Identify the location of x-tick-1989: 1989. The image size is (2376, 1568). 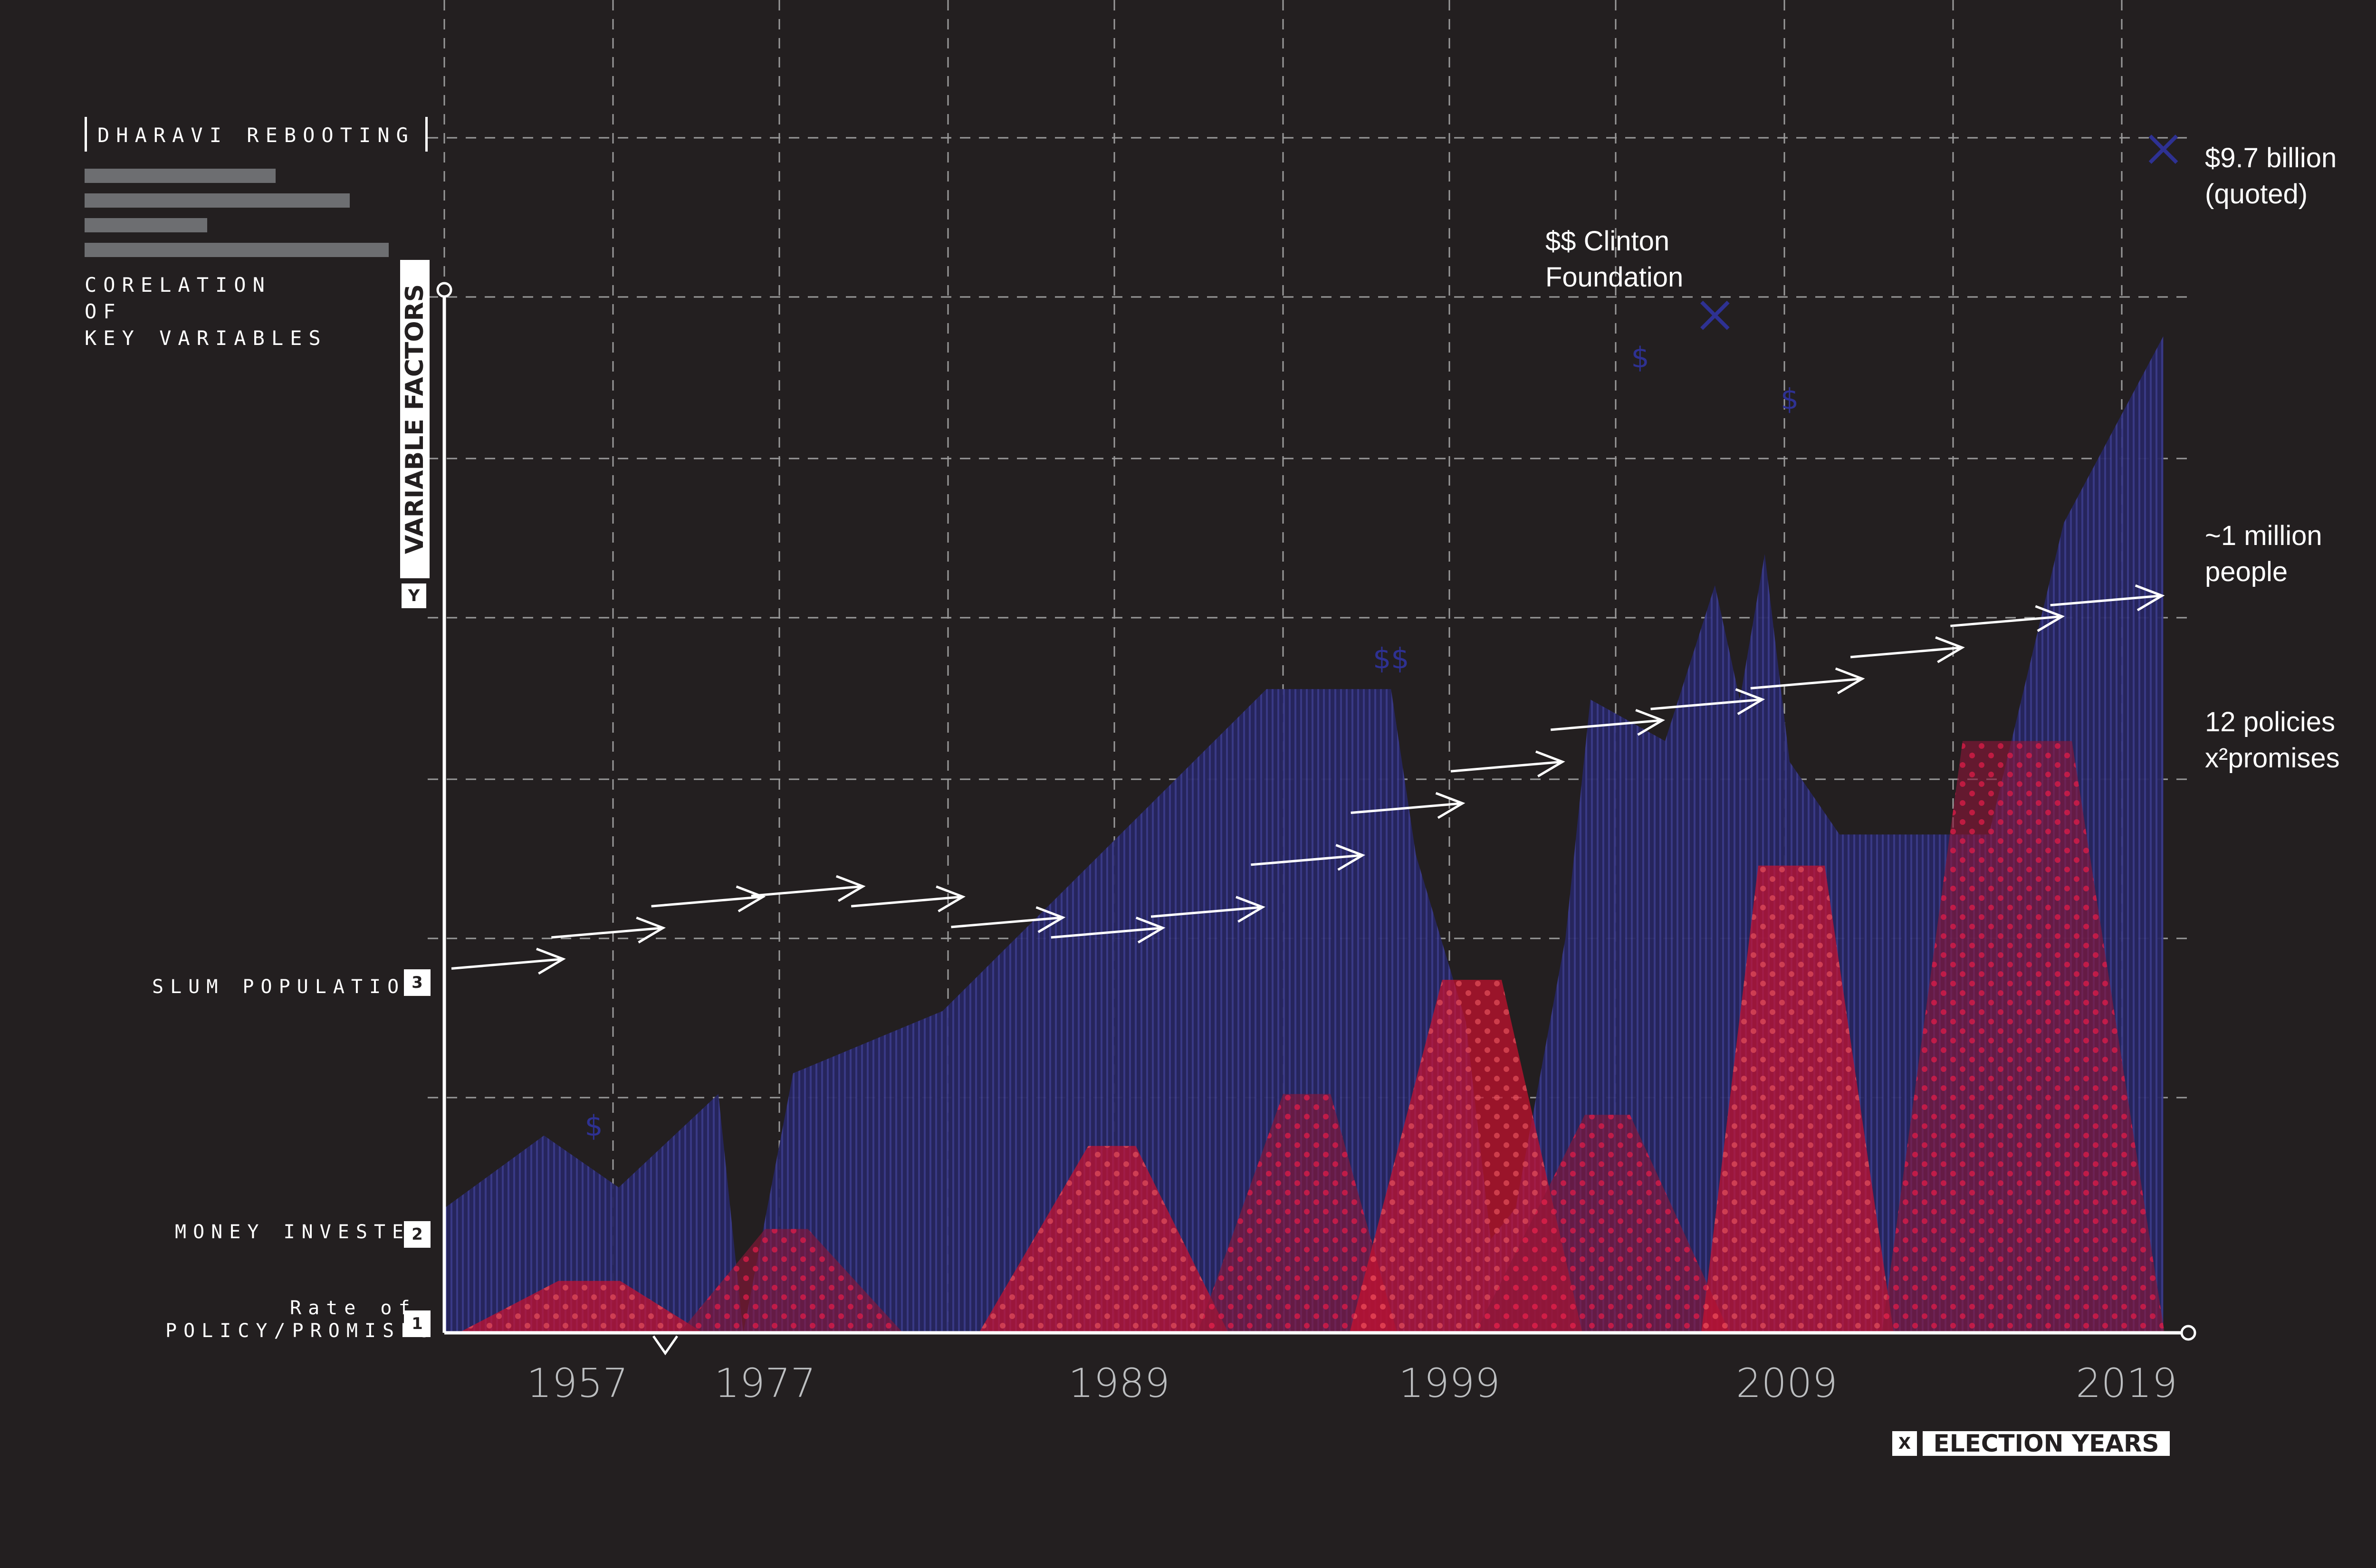
(1119, 1383).